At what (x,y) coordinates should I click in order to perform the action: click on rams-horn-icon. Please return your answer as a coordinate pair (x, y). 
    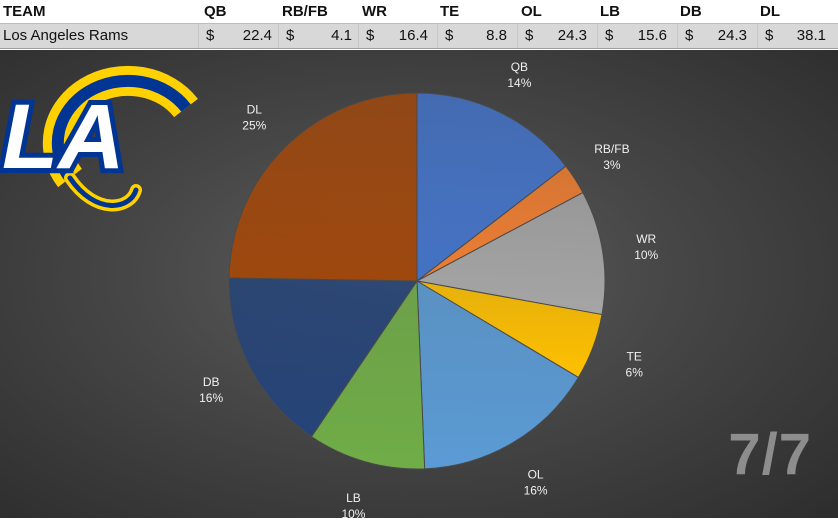
    Looking at the image, I should click on (120, 138).